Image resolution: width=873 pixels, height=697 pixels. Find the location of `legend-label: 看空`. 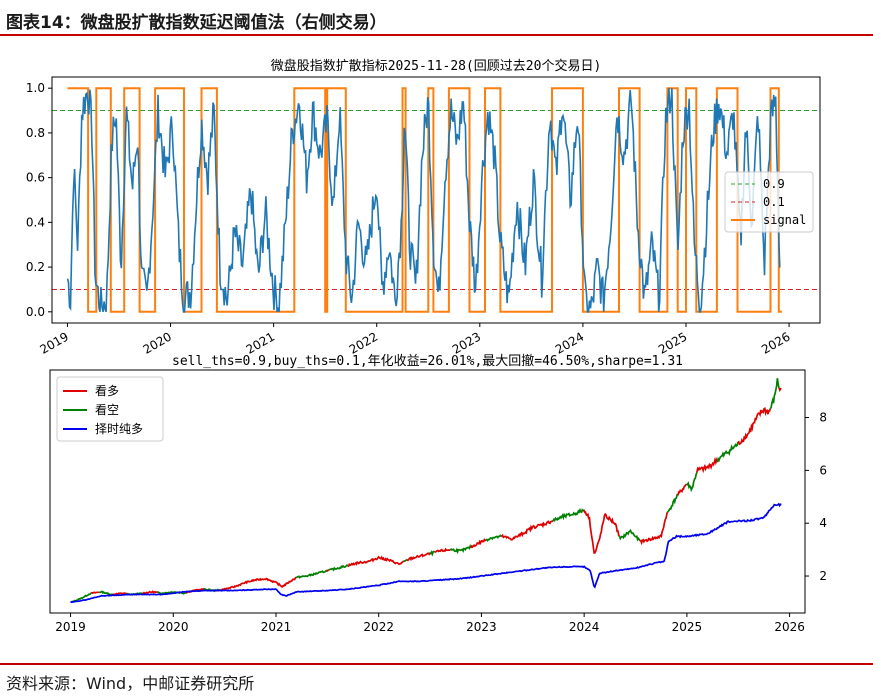

legend-label: 看空 is located at coordinates (107, 410).